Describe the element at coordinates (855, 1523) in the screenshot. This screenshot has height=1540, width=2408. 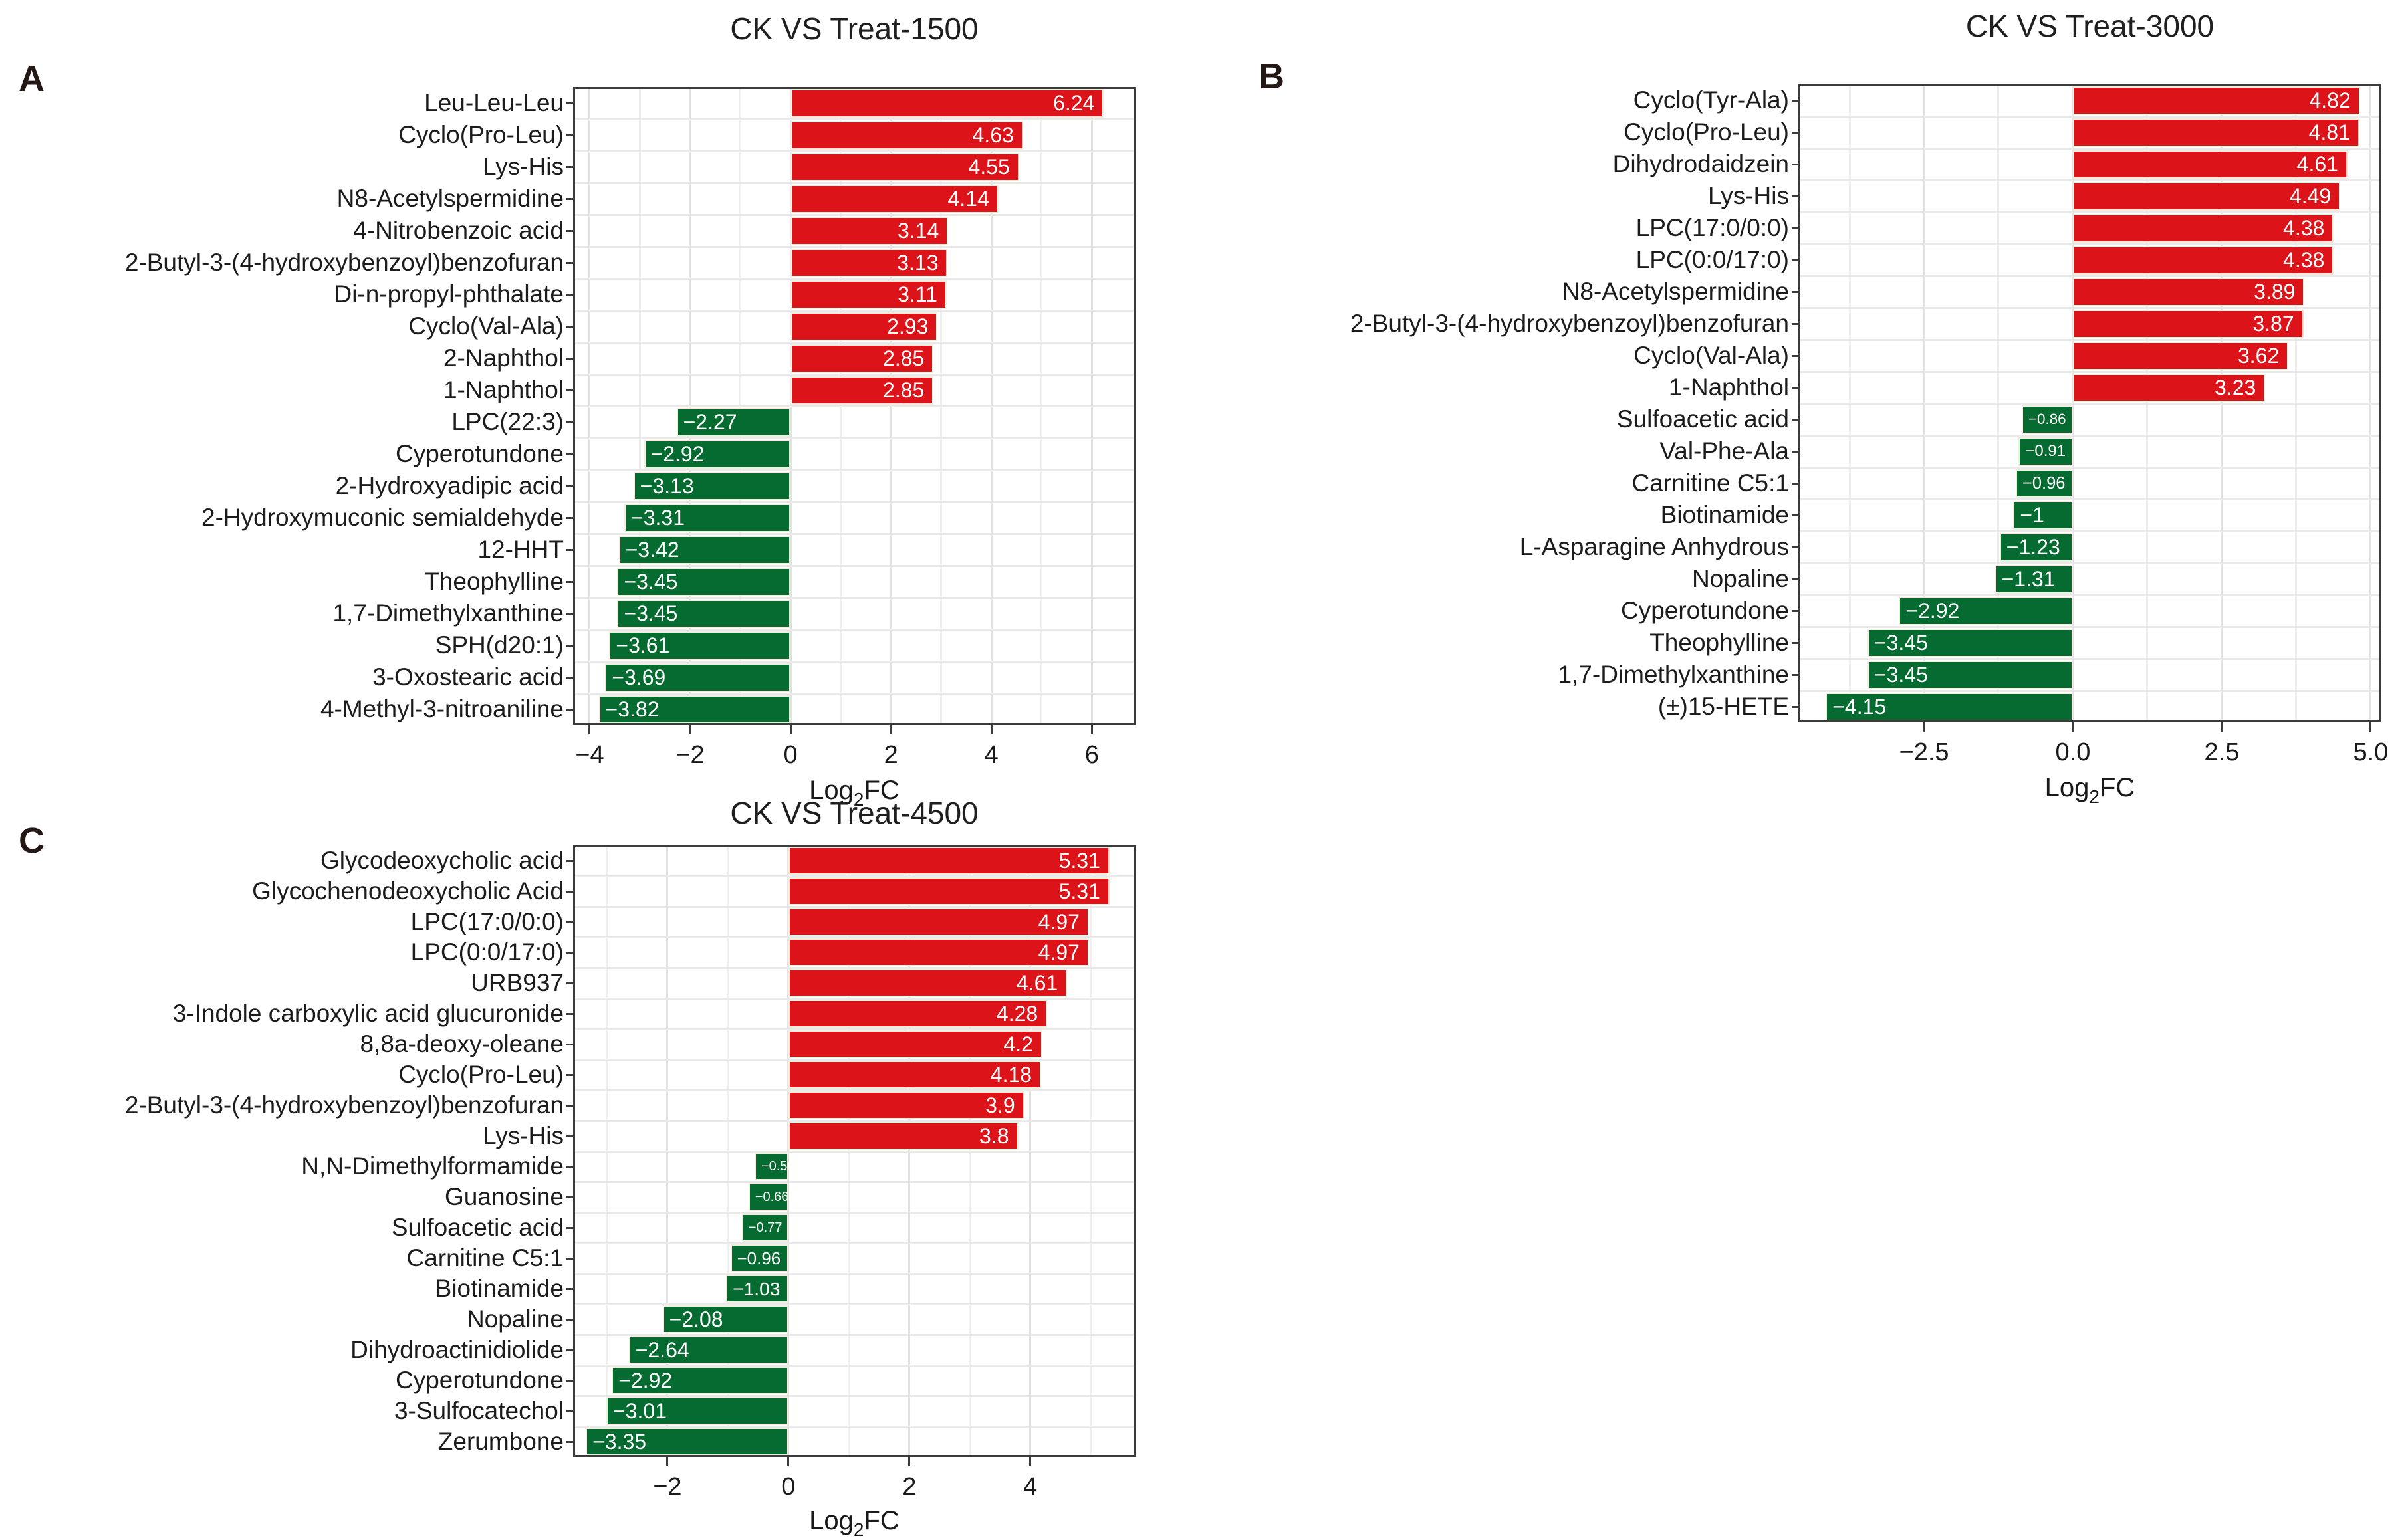
I see `x-axis-label-c: Log2FC` at that location.